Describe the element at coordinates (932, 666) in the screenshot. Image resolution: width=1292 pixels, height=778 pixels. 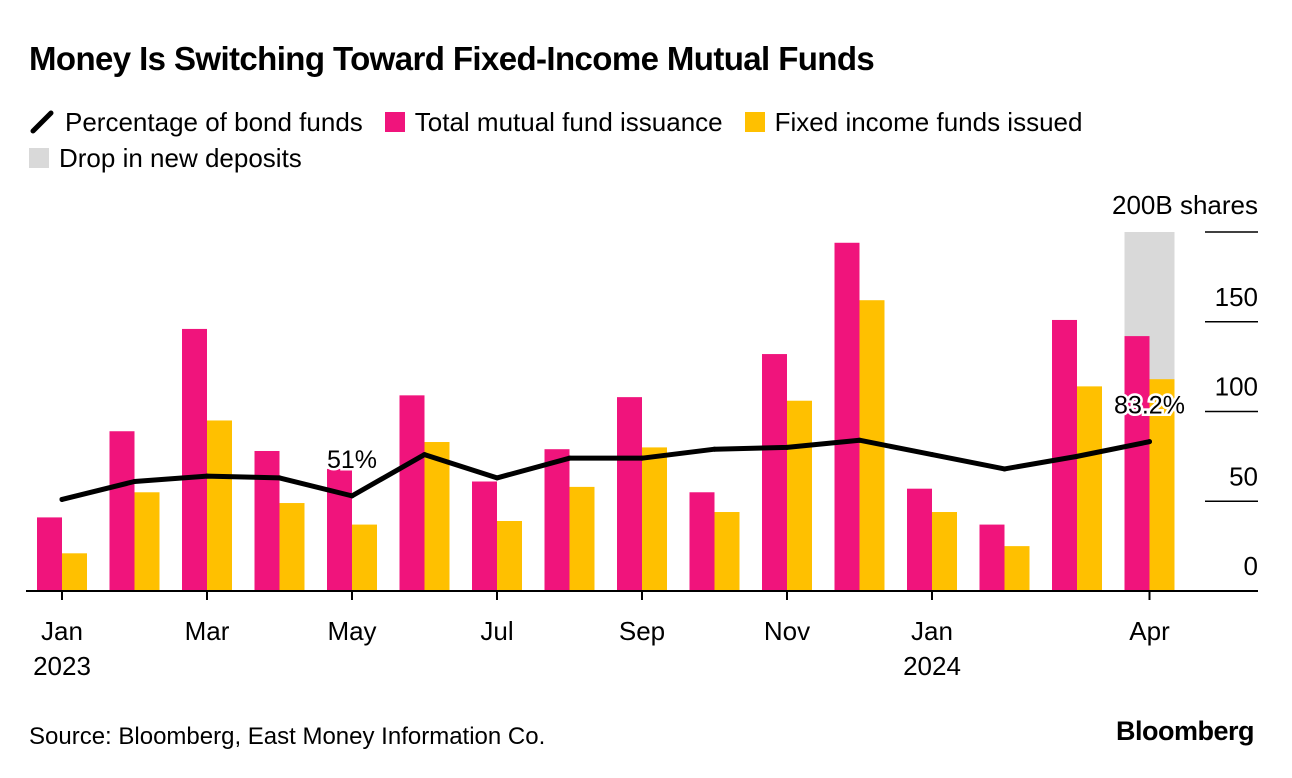
I see `x-tick-year-label: 2024` at that location.